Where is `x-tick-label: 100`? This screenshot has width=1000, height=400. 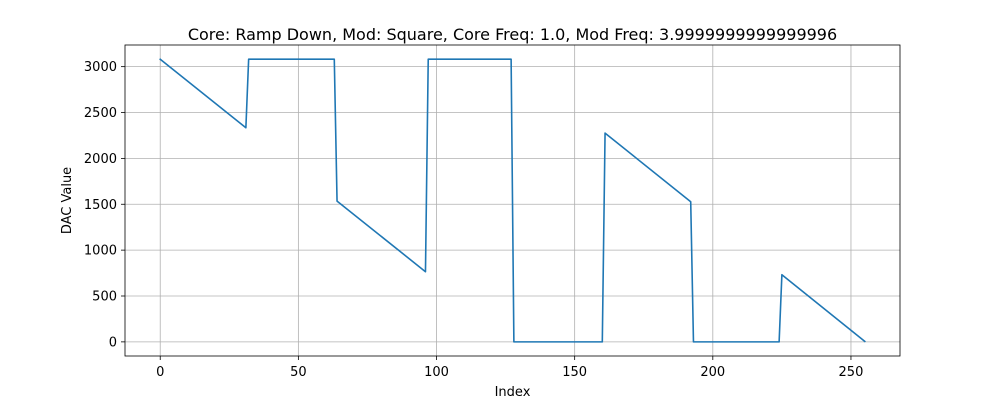
x-tick-label: 100 is located at coordinates (436, 372).